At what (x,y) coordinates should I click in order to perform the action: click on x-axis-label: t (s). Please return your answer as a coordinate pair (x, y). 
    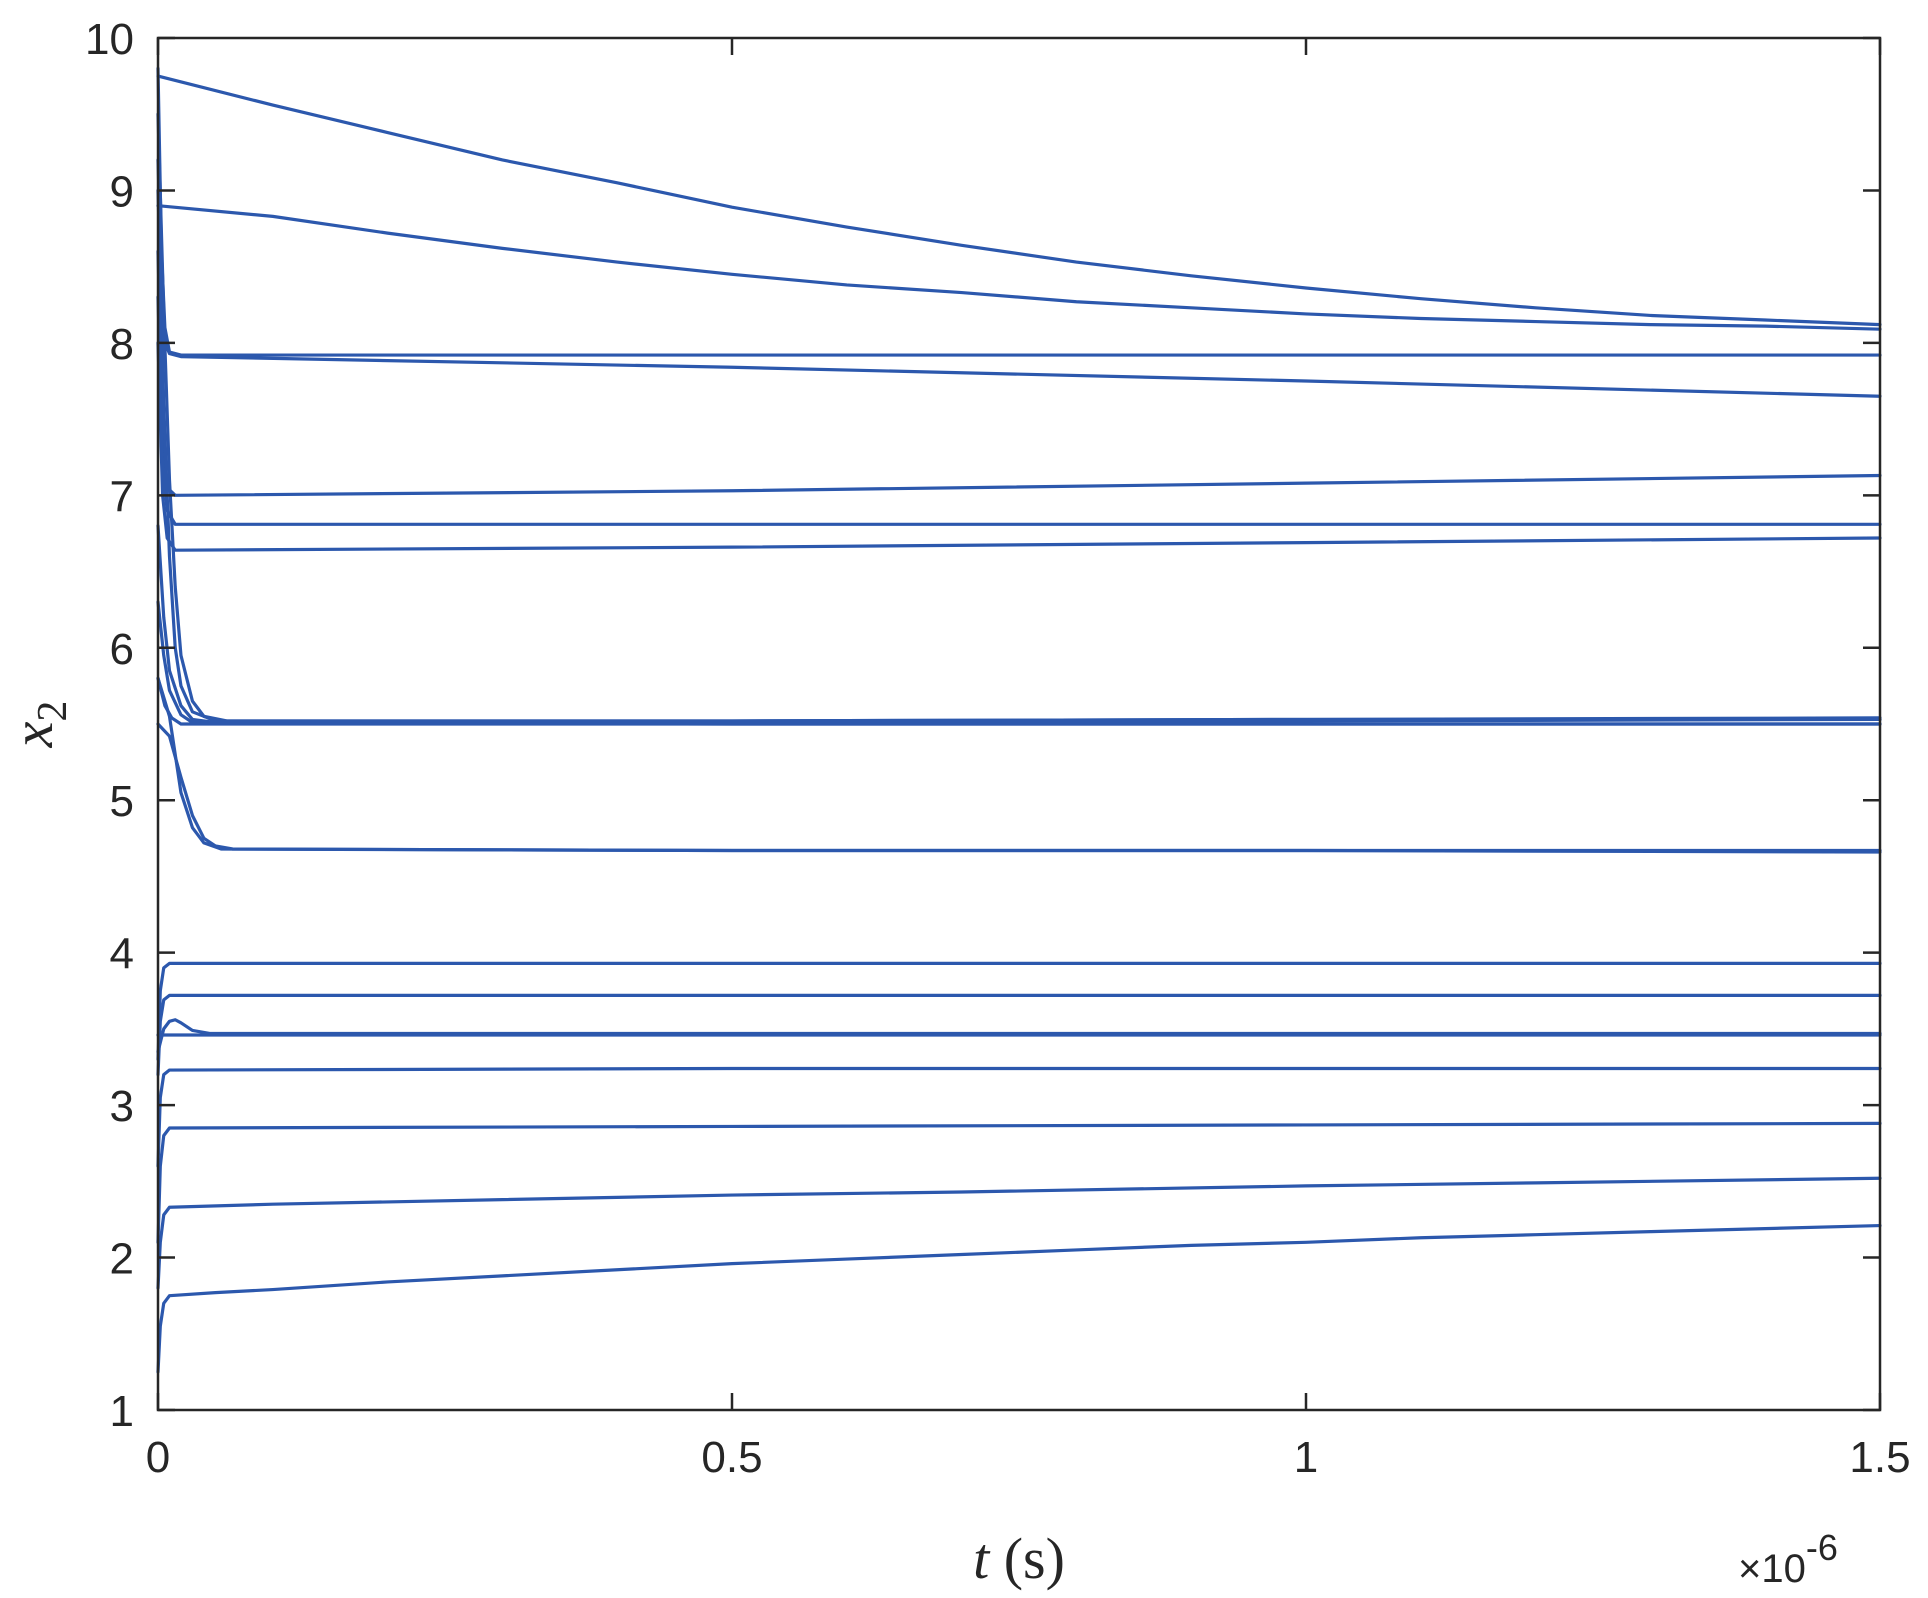
    Looking at the image, I should click on (1019, 1558).